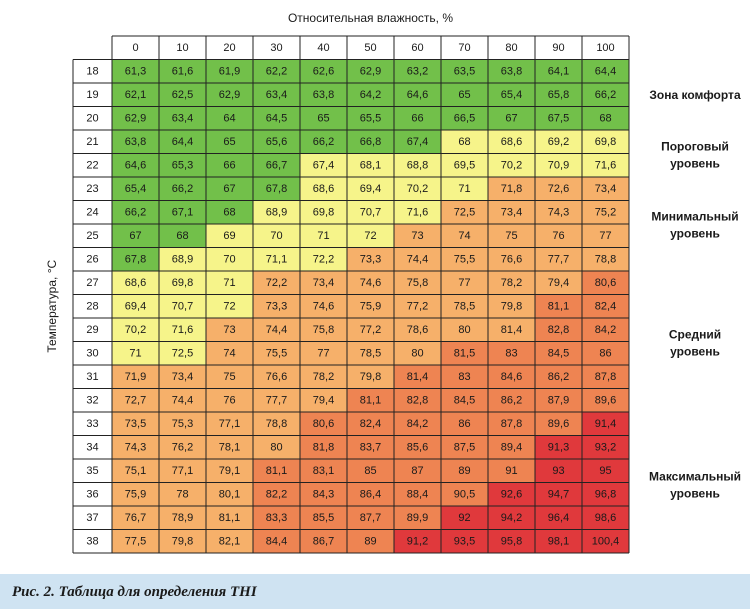 This screenshot has height=609, width=750. What do you see at coordinates (605, 377) in the screenshot?
I see `cell-value: 87,8` at bounding box center [605, 377].